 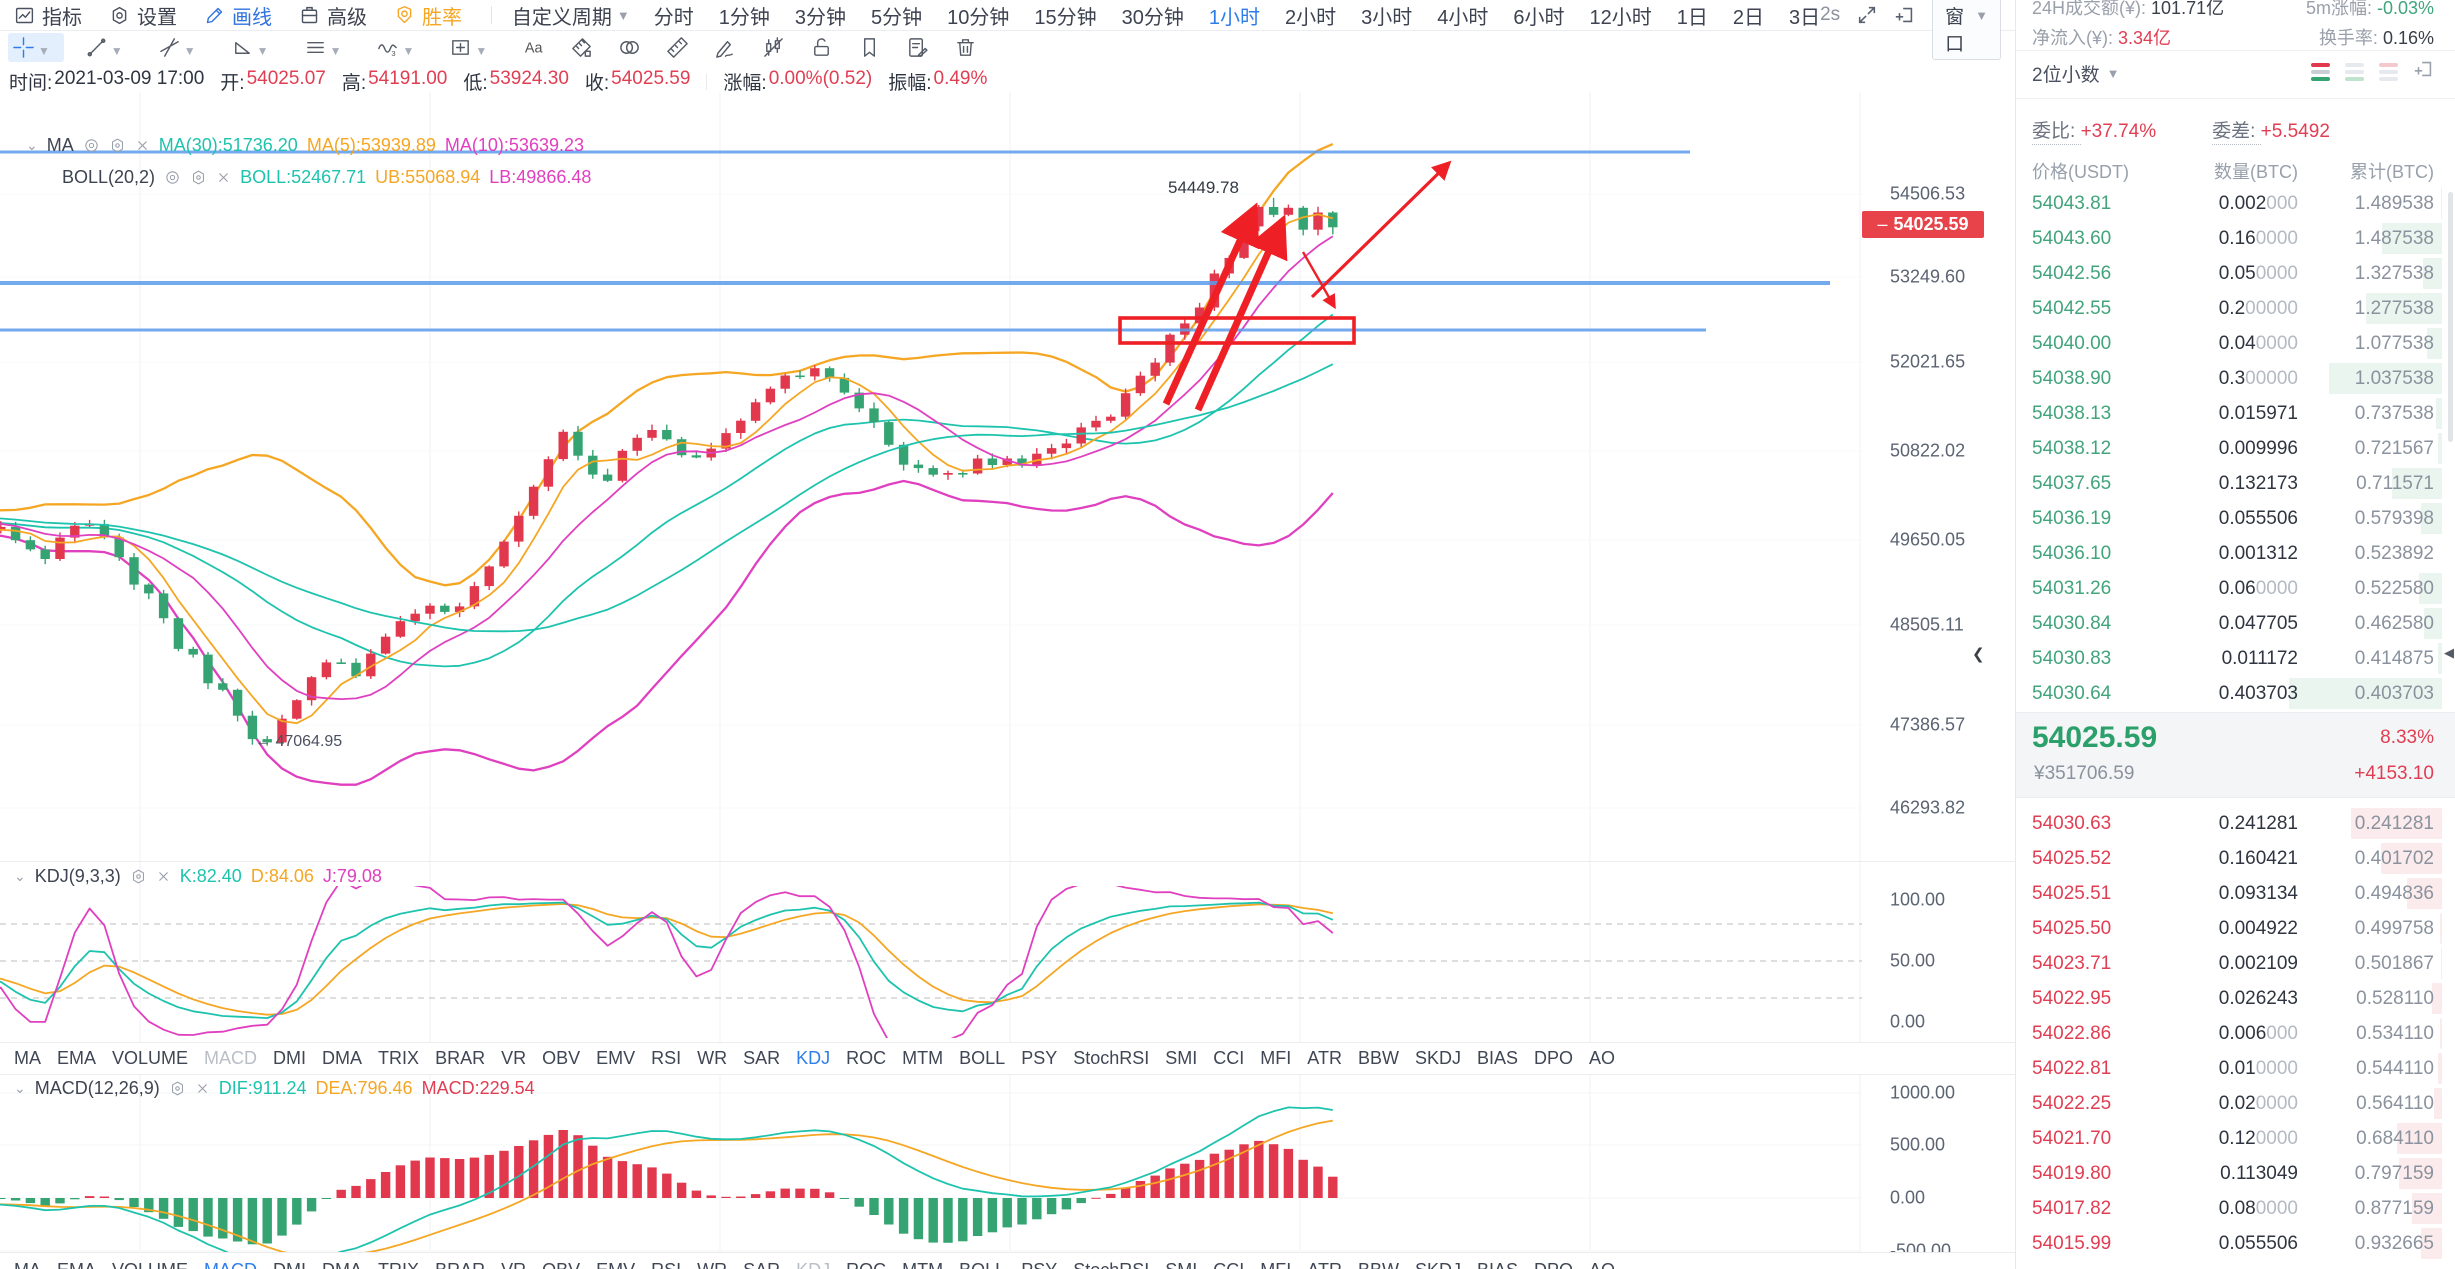 I want to click on ask-row: 54036.10 0.001312 0.523892, so click(x=2233, y=553).